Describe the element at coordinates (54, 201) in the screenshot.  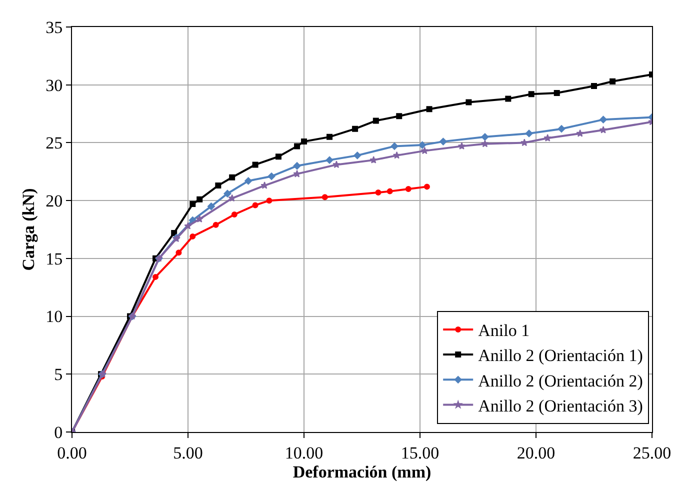
I see `y-tick-label: 20` at that location.